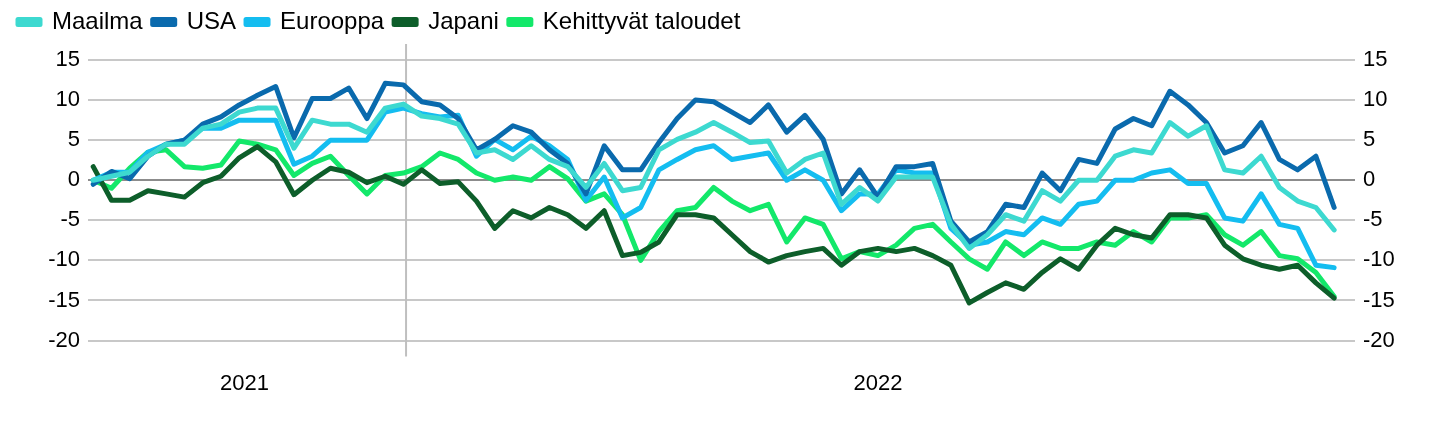 The image size is (1443, 421). I want to click on y2-tick-label: -15, so click(1379, 299).